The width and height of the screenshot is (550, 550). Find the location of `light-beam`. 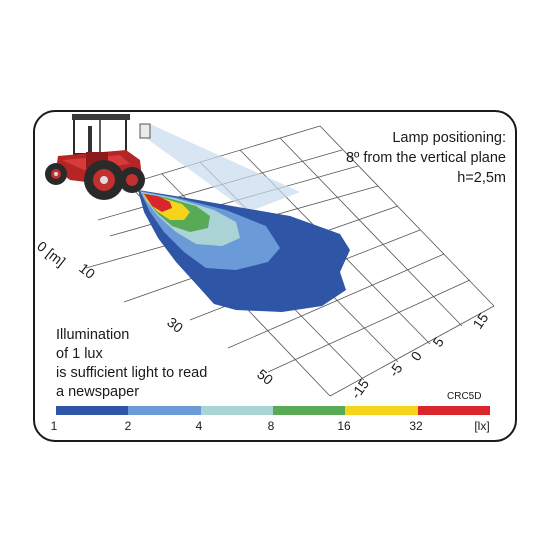

light-beam is located at coordinates (223, 168).